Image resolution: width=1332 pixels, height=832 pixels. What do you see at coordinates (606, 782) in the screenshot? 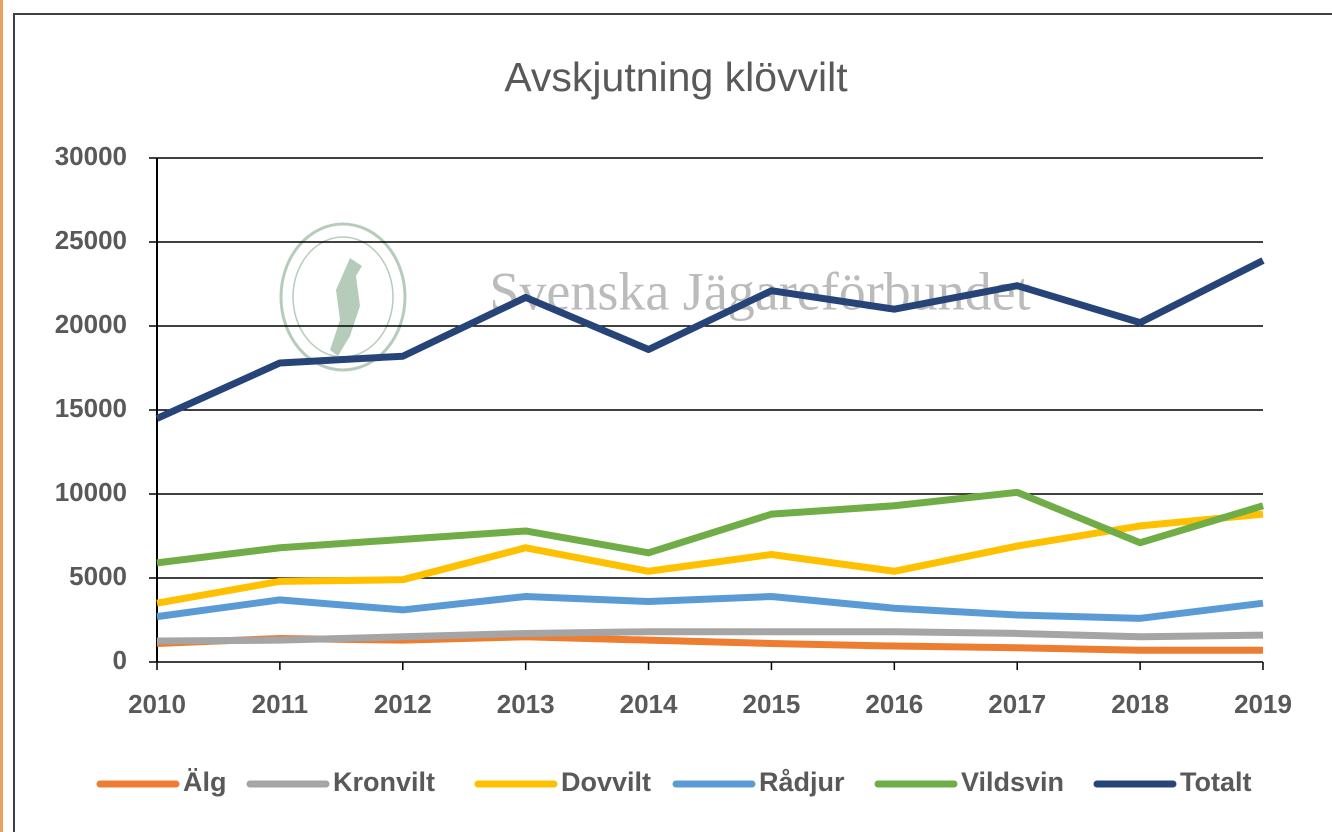
I see `legend-label: Dovvilt` at bounding box center [606, 782].